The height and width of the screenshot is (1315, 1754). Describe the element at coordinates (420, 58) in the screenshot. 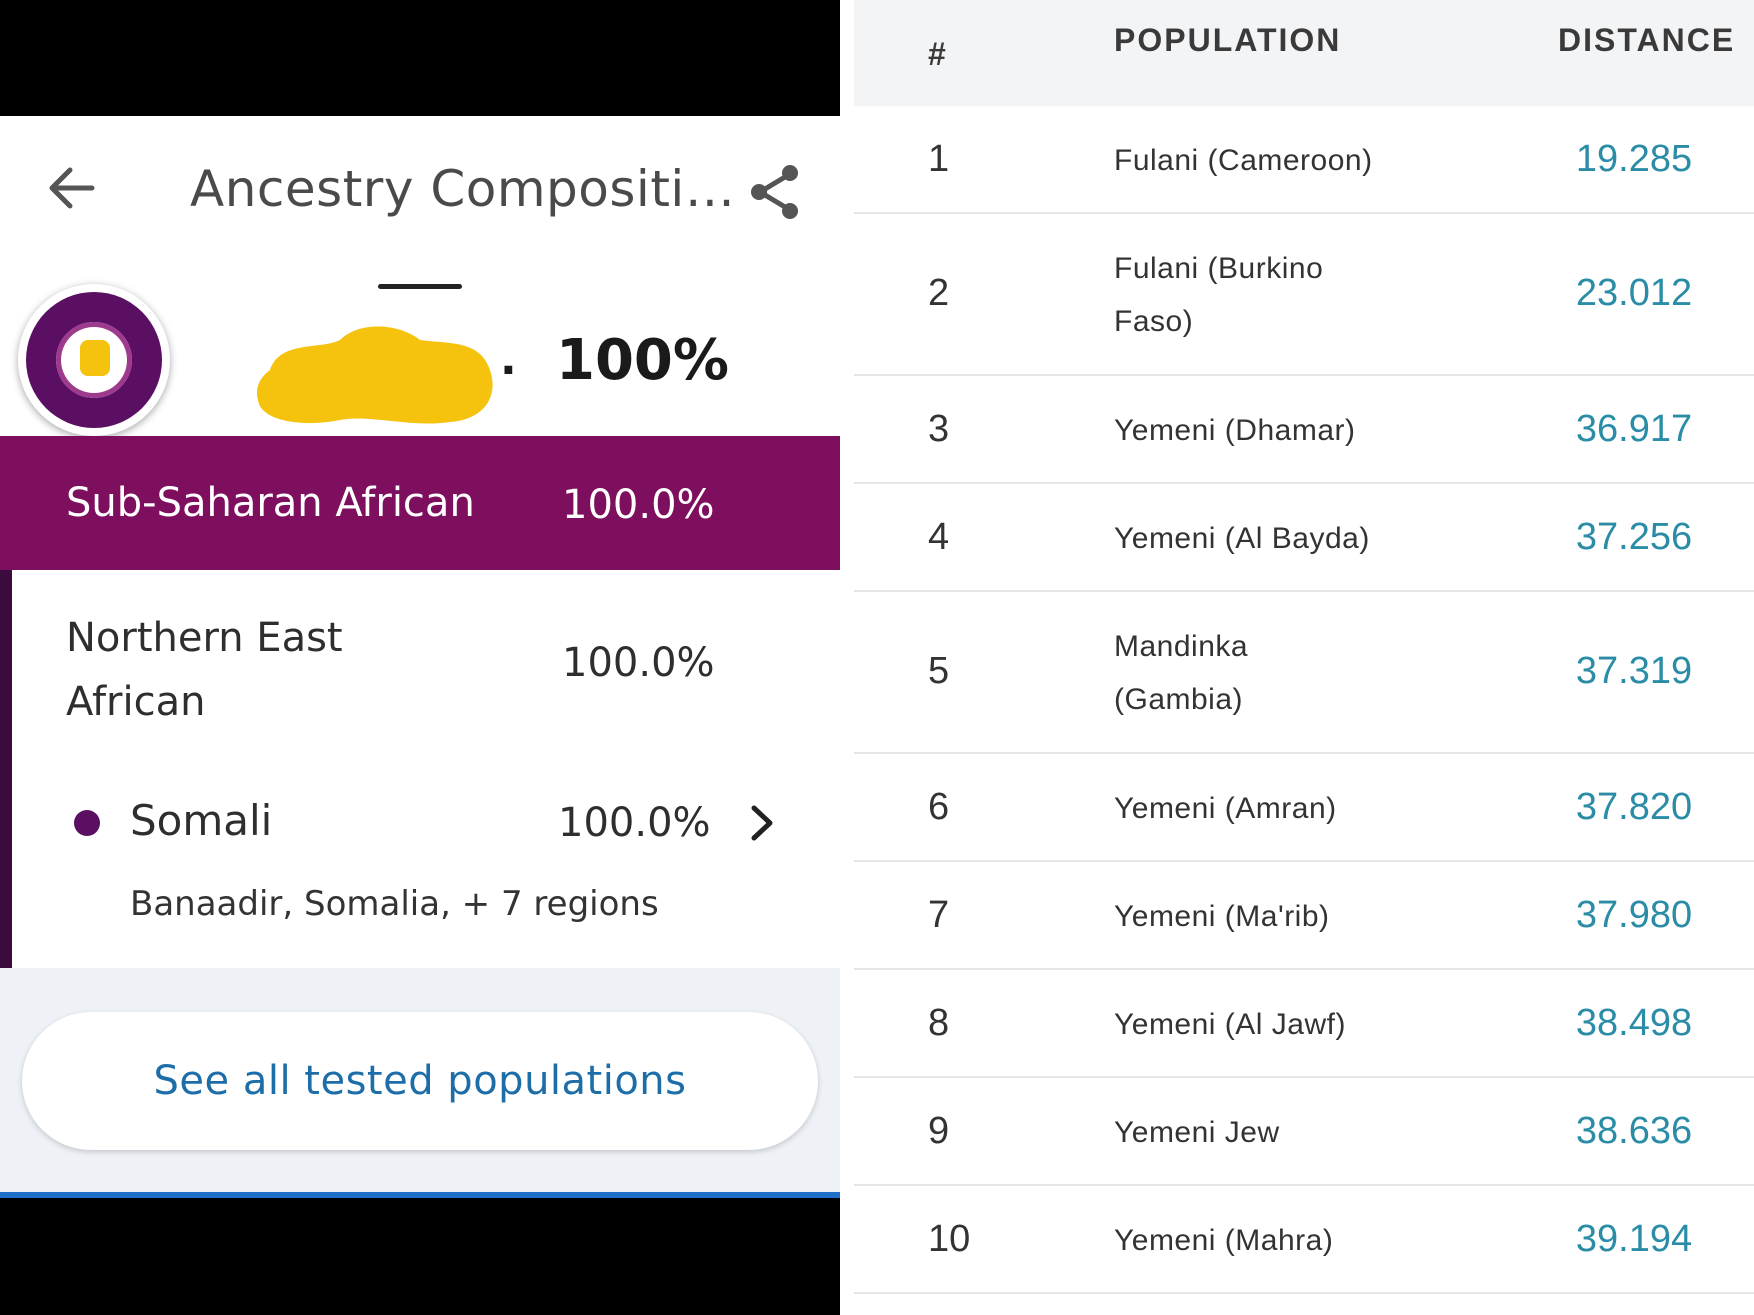

I see `top-black-bar` at that location.